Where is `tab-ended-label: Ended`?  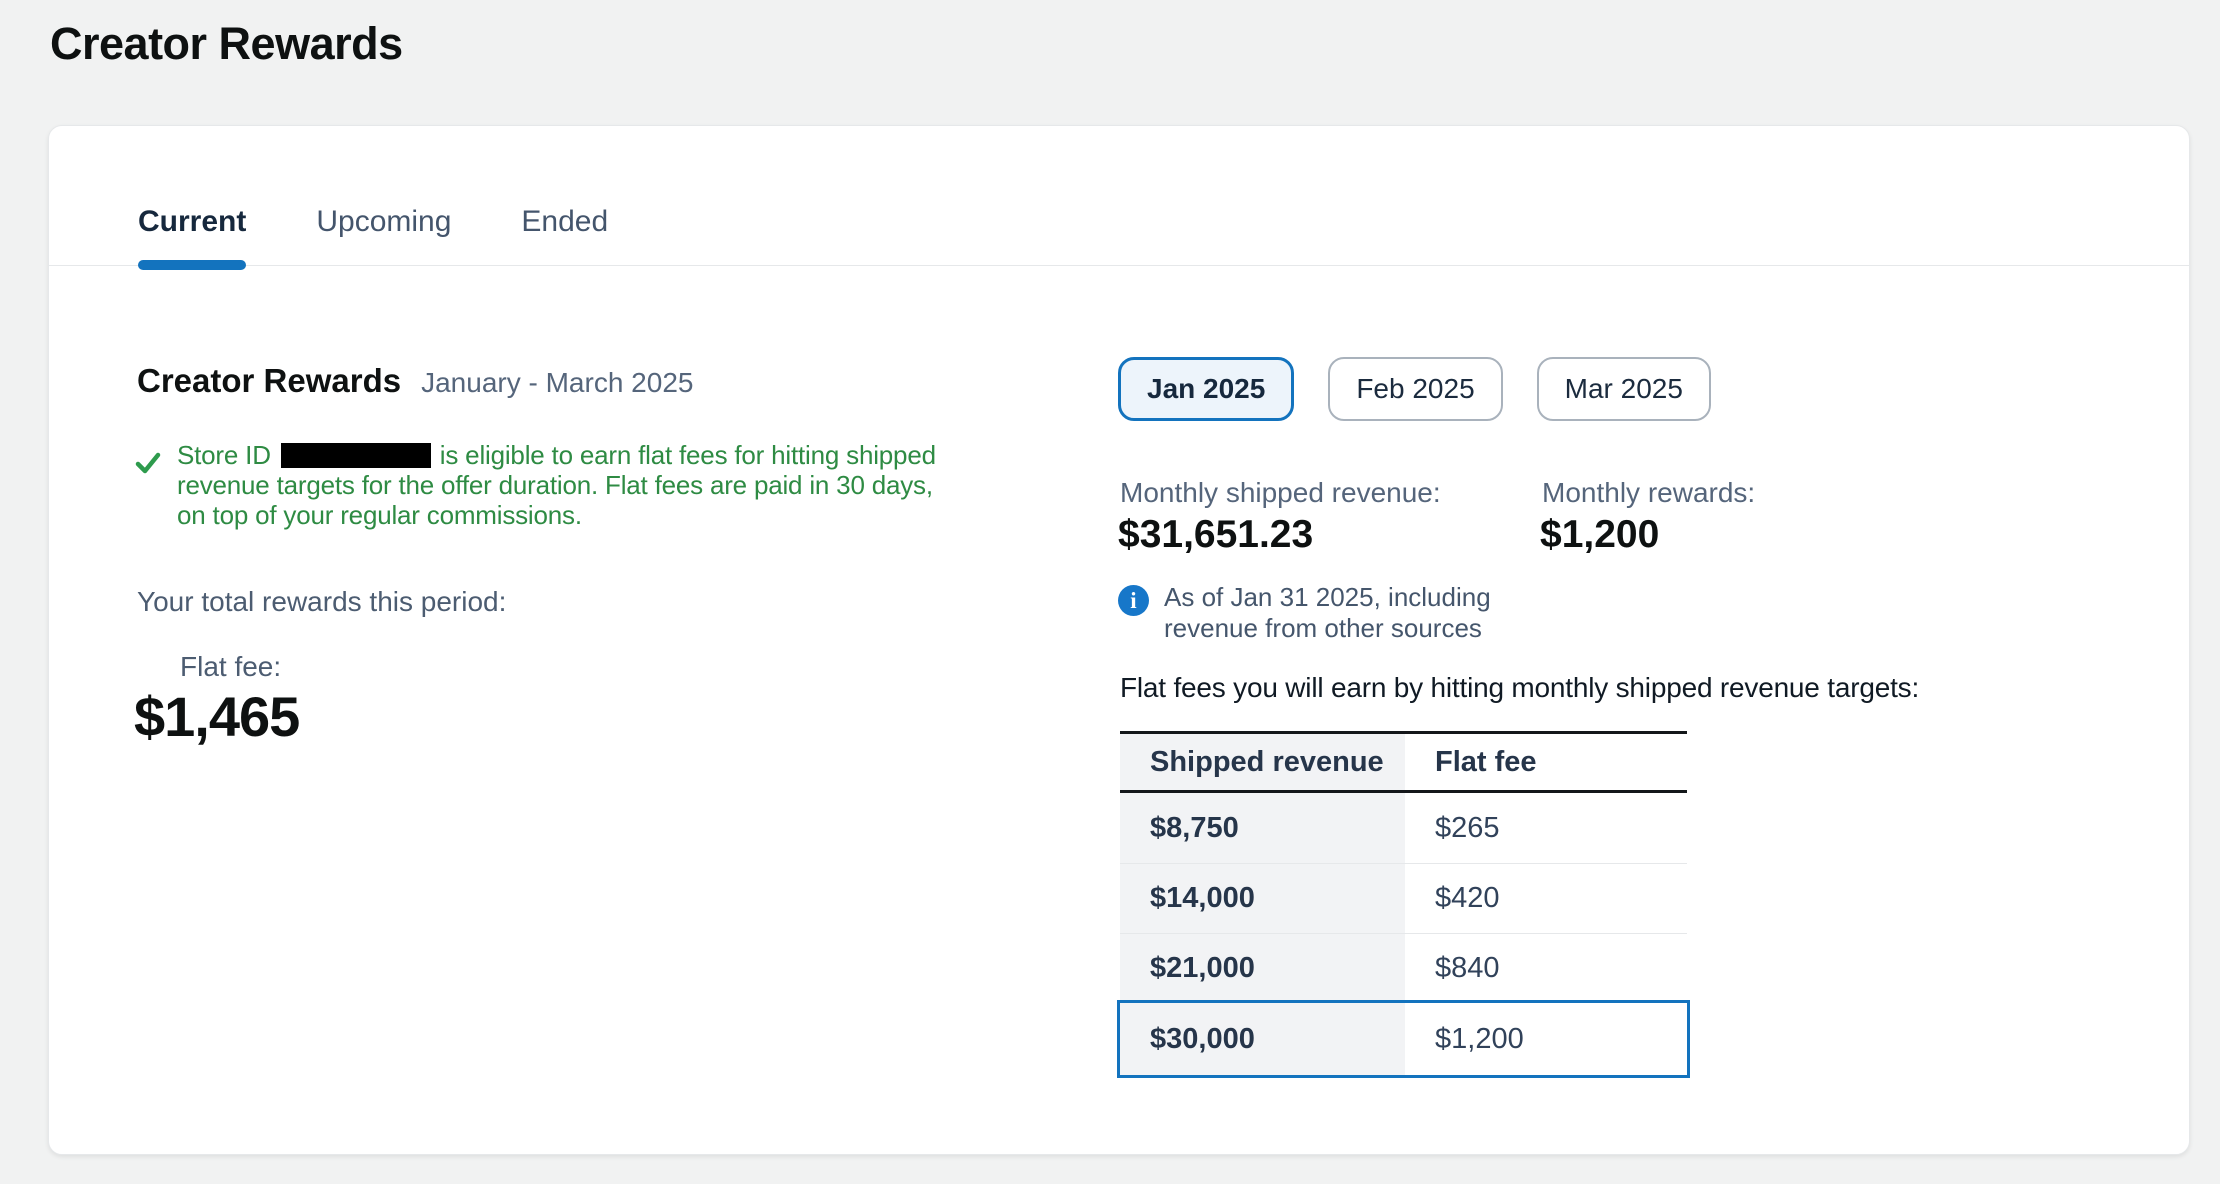 tab-ended-label: Ended is located at coordinates (565, 221).